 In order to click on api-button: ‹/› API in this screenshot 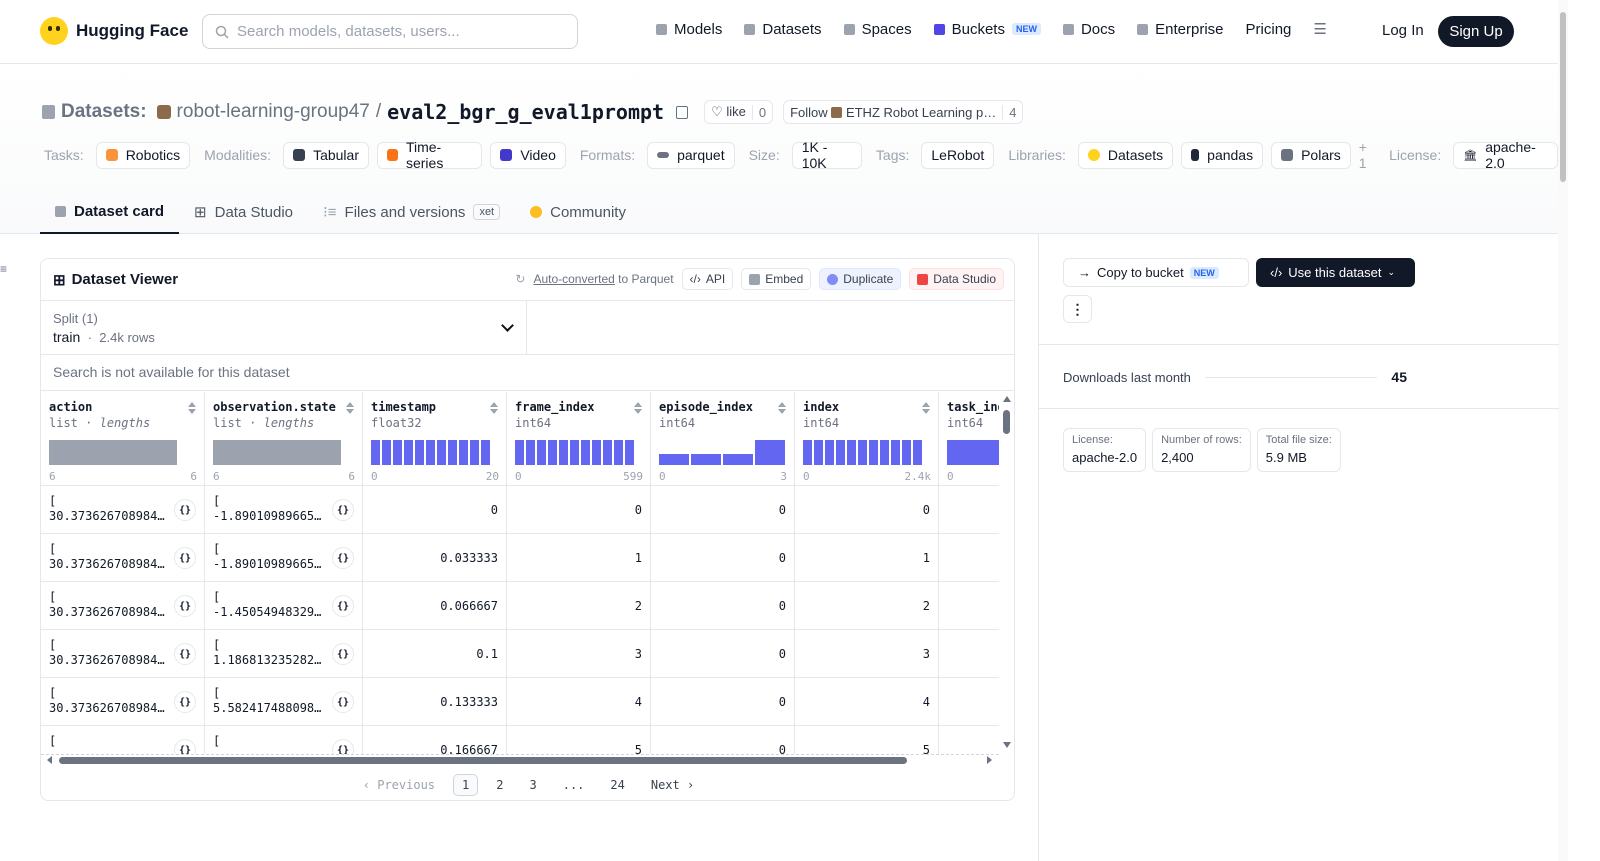, I will do `click(707, 279)`.